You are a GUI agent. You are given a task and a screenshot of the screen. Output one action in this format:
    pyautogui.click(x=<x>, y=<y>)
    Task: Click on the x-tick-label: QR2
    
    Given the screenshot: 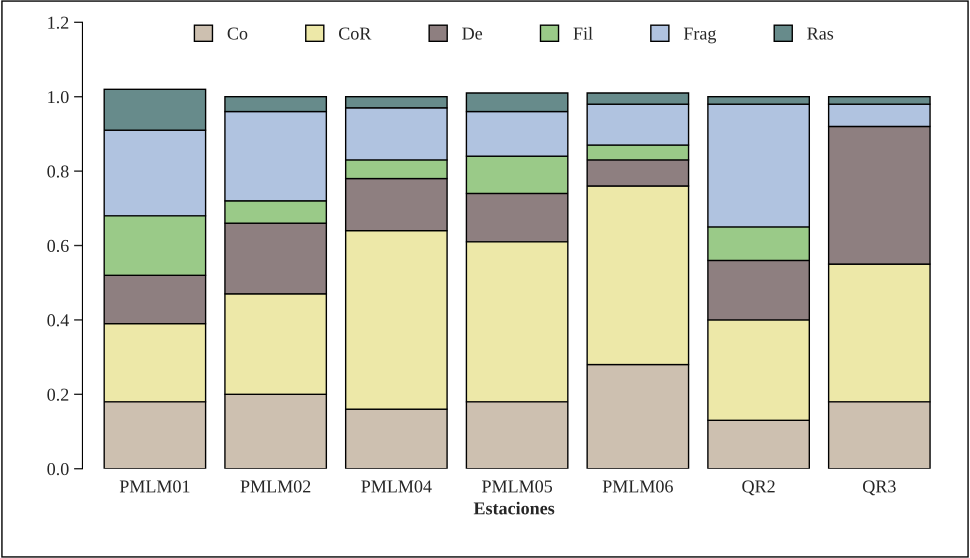 What is the action you would take?
    pyautogui.click(x=758, y=488)
    